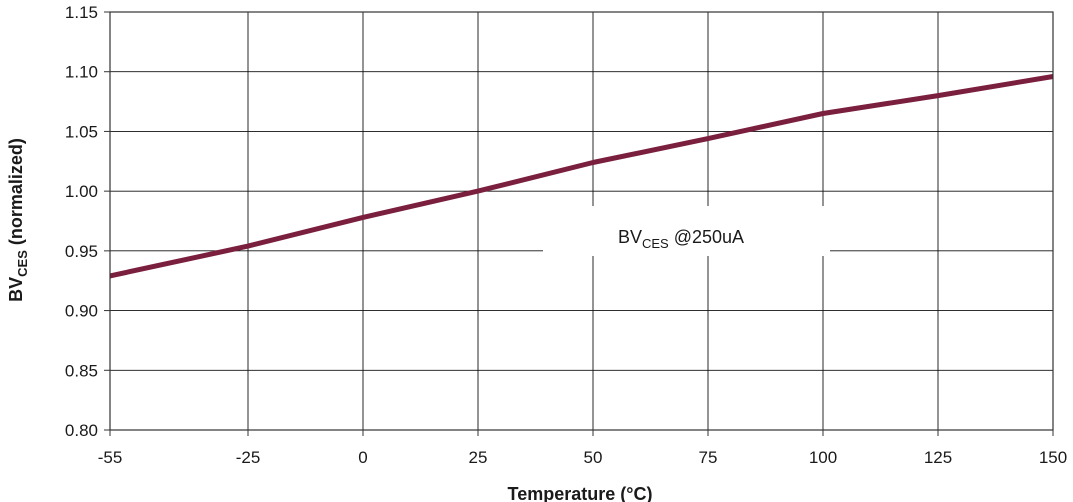  Describe the element at coordinates (81, 430) in the screenshot. I see `y-tick-label: 0.80` at that location.